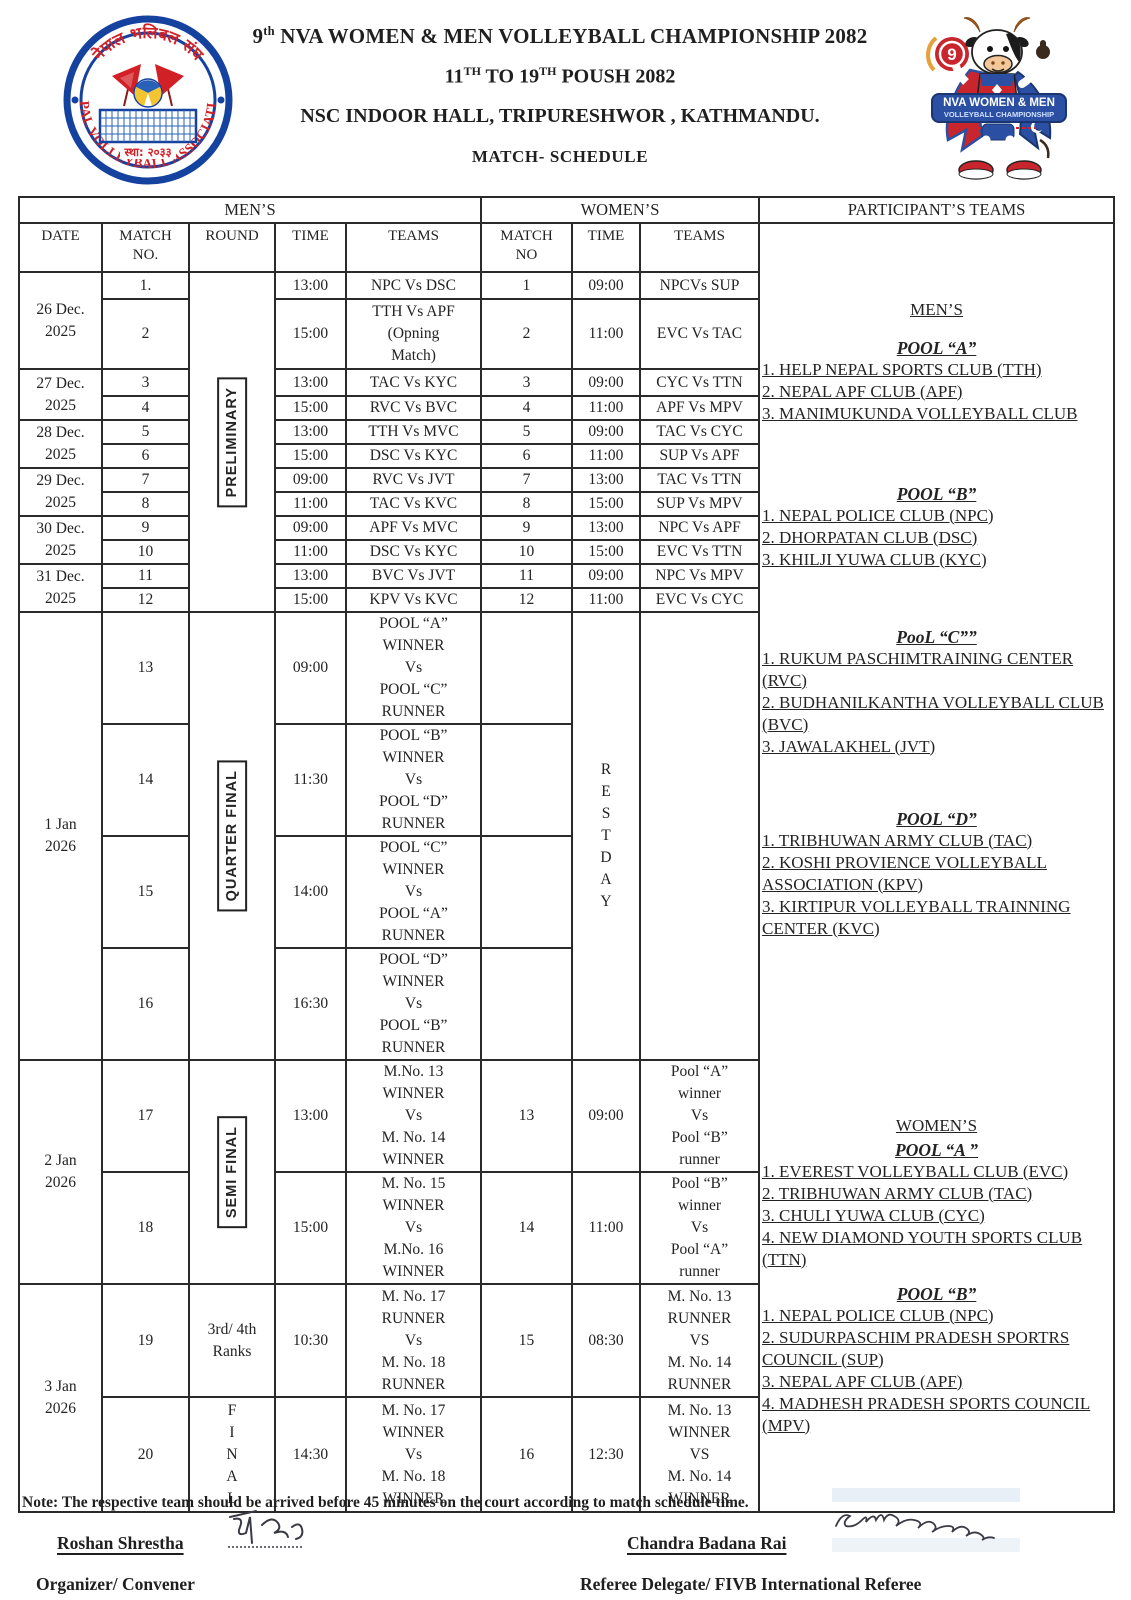 The width and height of the screenshot is (1131, 1600). What do you see at coordinates (699, 247) in the screenshot?
I see `col-header-w-teams: TEAMS` at bounding box center [699, 247].